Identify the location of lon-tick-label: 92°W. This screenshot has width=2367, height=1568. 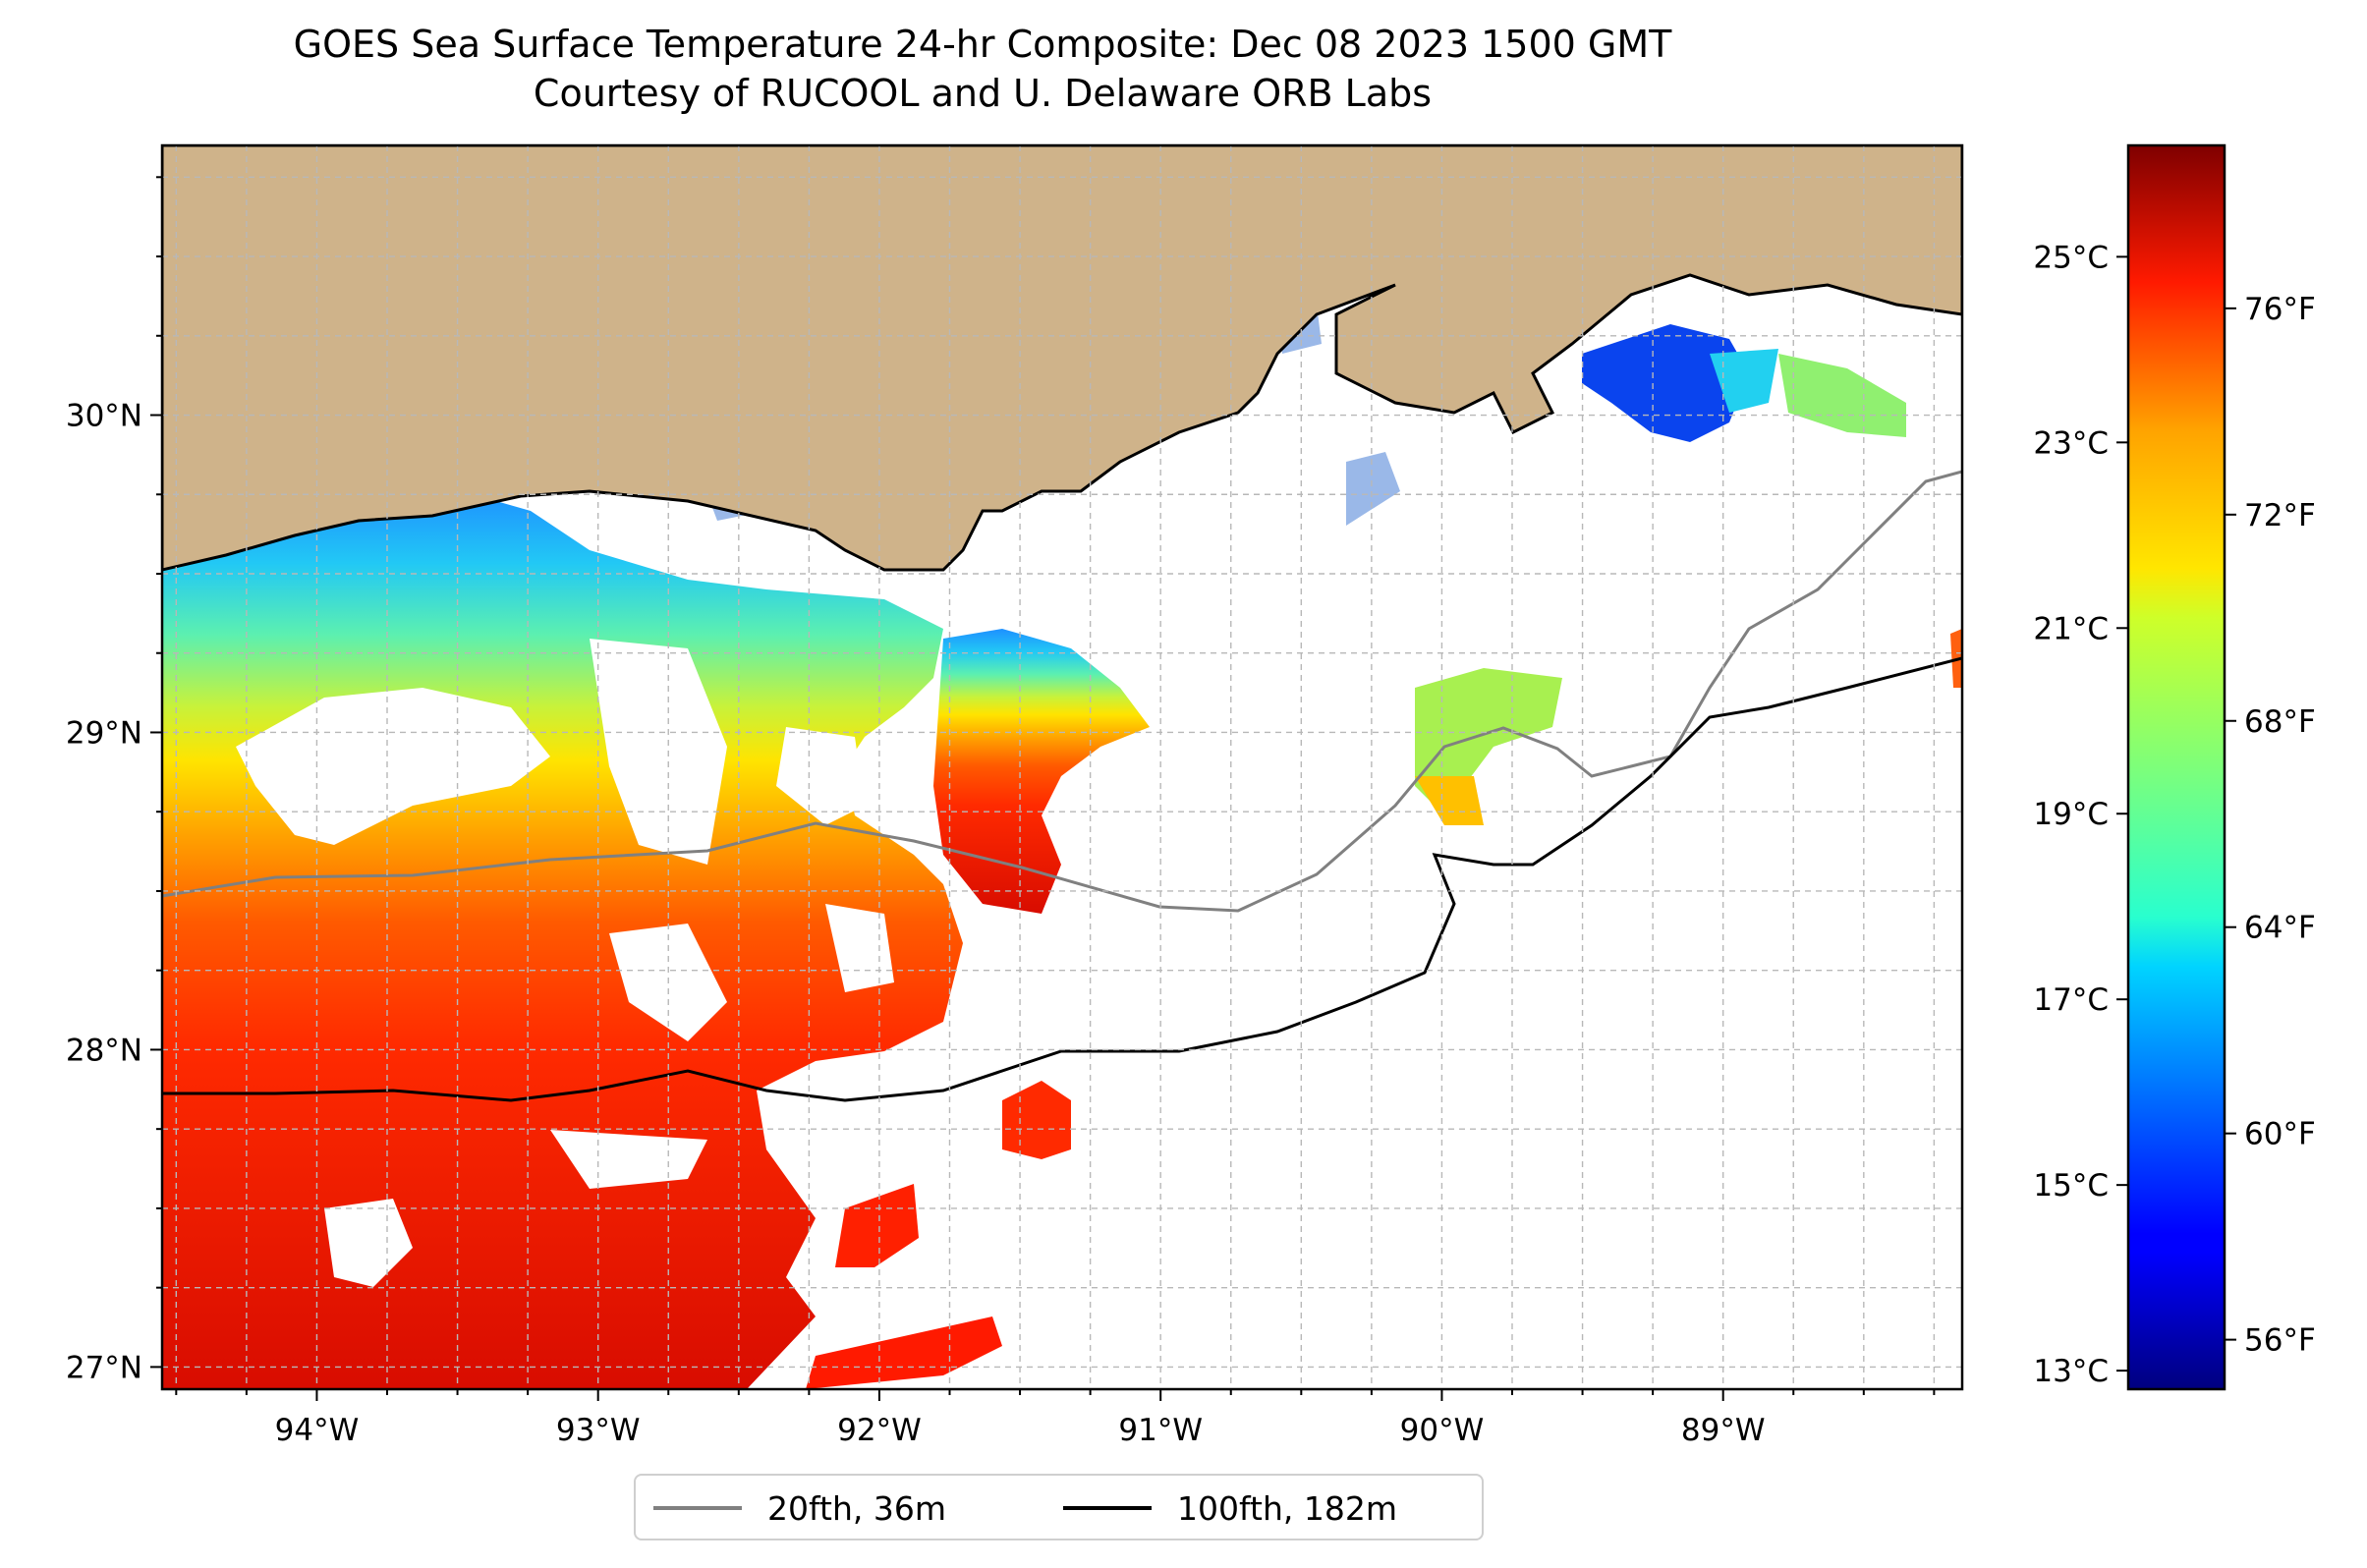
(879, 1430).